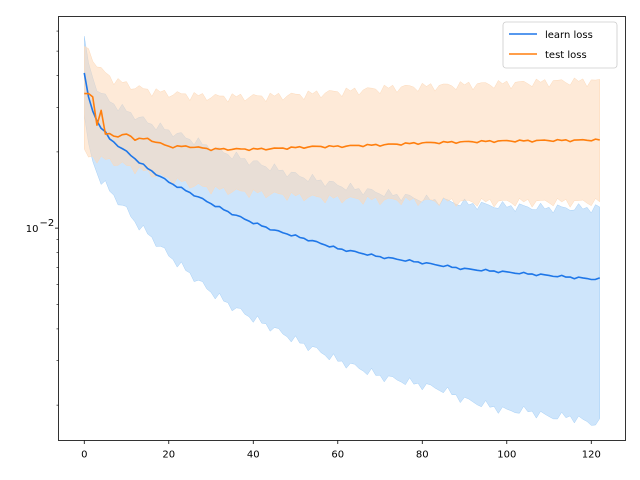 This screenshot has height=480, width=640. What do you see at coordinates (253, 455) in the screenshot?
I see `x-tick-label: 40` at bounding box center [253, 455].